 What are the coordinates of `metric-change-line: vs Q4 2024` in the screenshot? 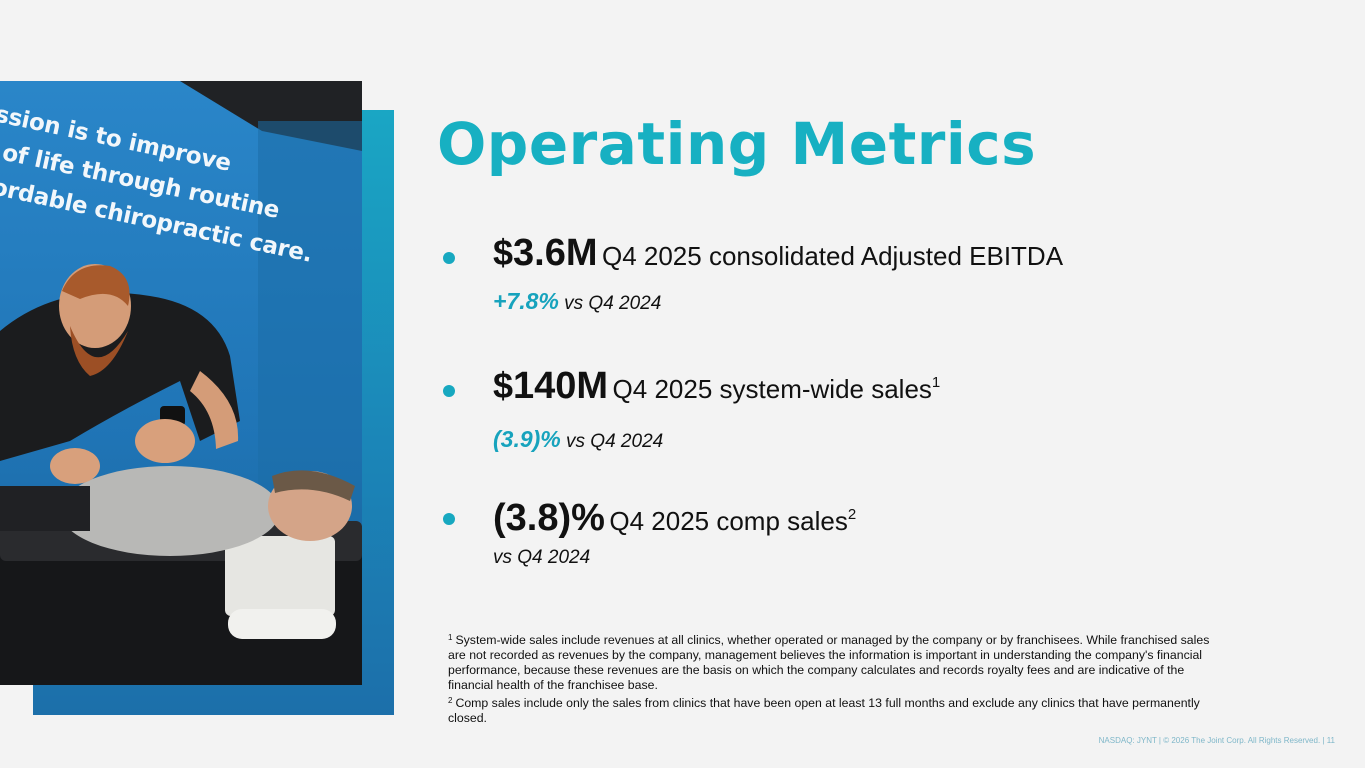 It's located at (541, 558).